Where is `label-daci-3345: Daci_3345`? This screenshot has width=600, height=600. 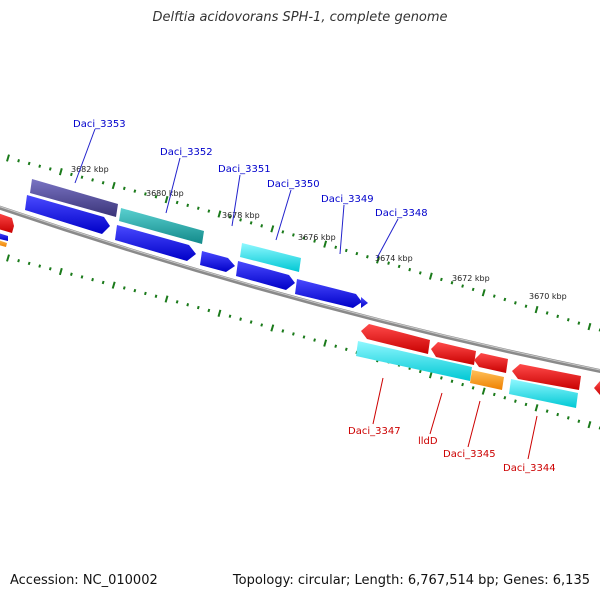 label-daci-3345: Daci_3345 is located at coordinates (469, 454).